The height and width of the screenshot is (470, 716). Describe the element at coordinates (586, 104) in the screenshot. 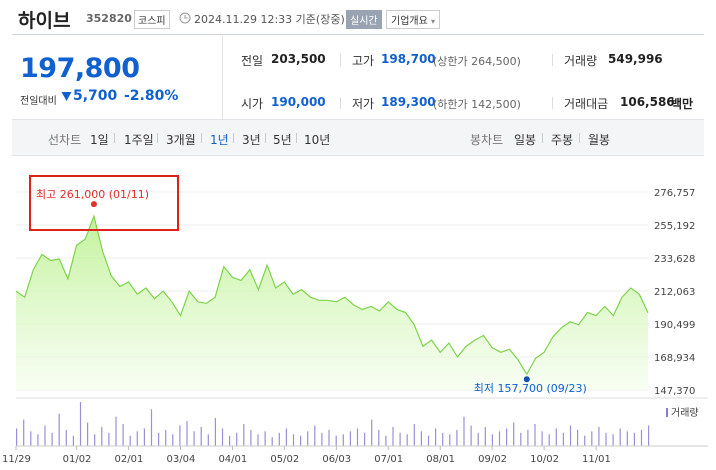

I see `amount-label: 거래대금` at that location.